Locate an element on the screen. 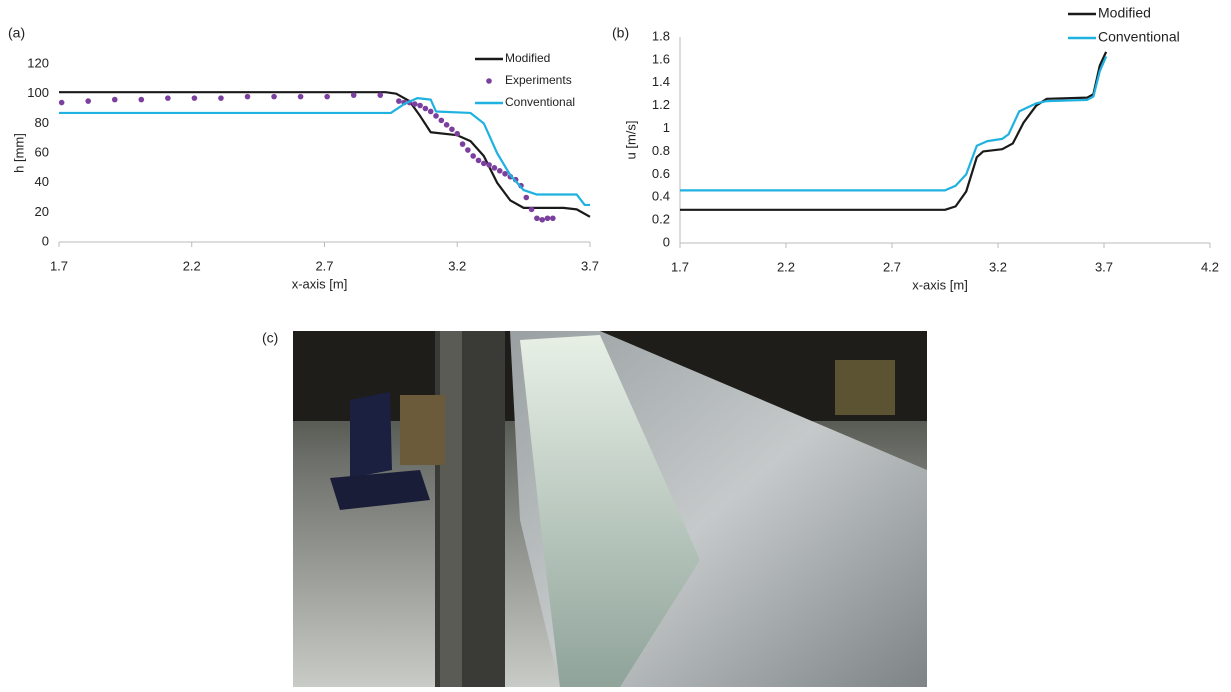 This screenshot has height=692, width=1231. panel-label: (c) is located at coordinates (270, 338).